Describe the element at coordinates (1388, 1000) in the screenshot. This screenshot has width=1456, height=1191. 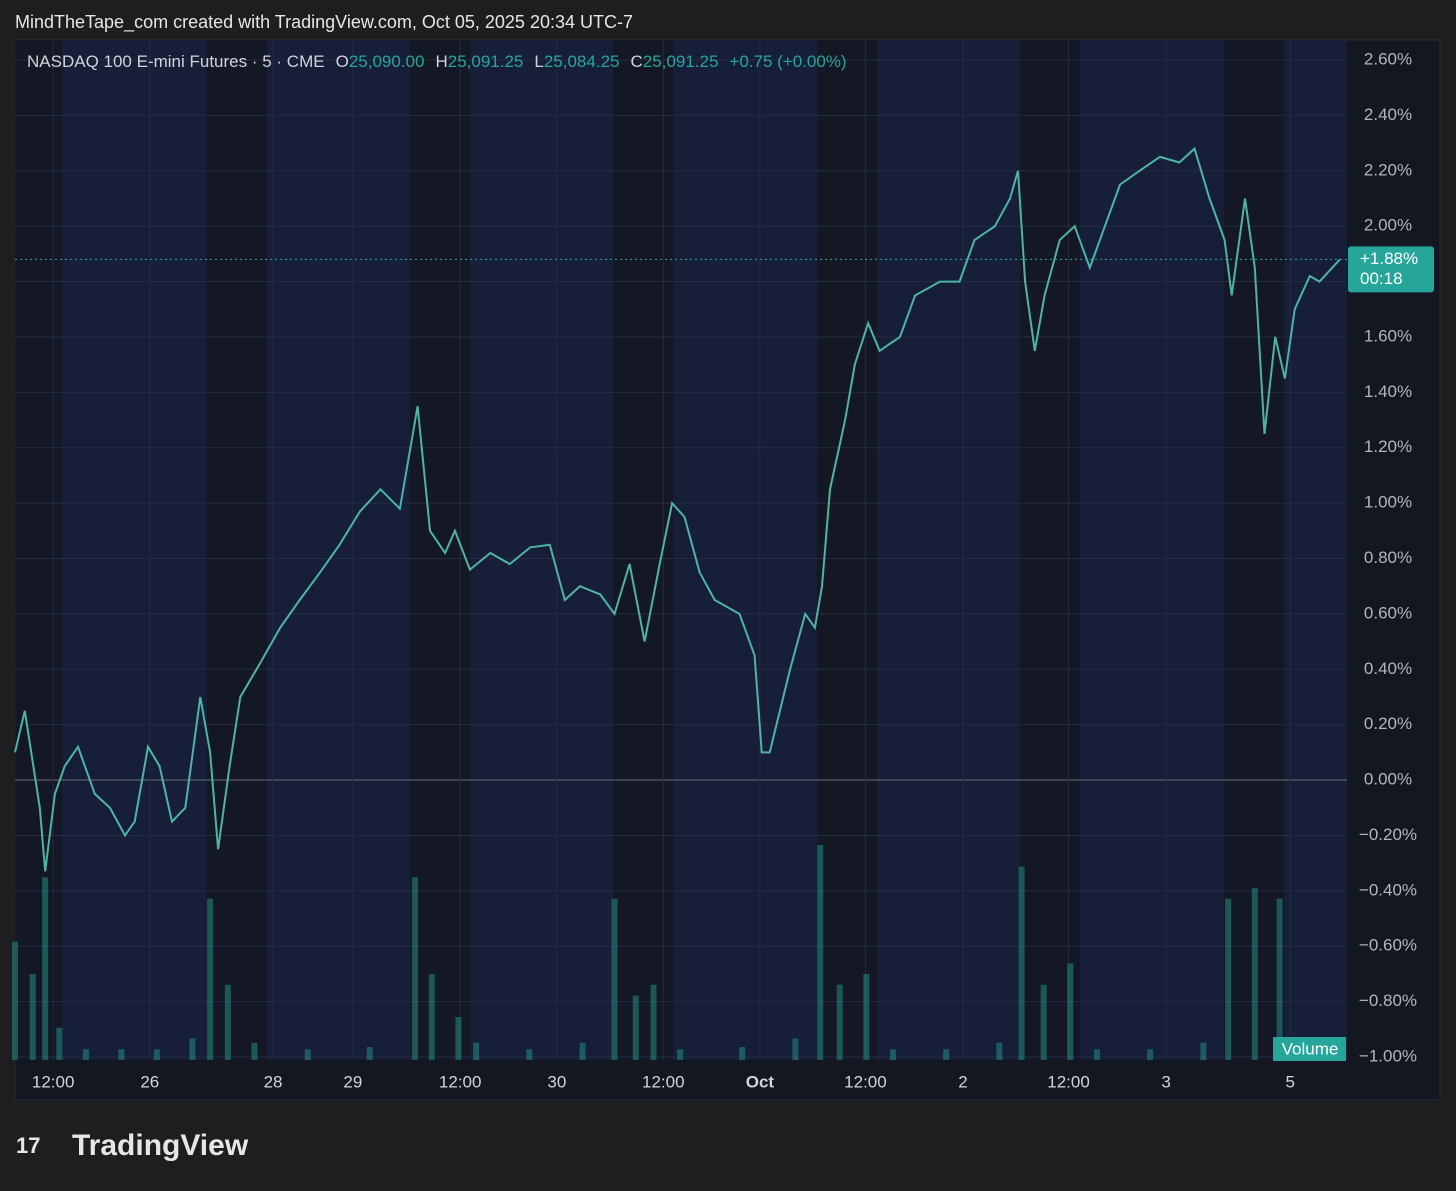
I see `y-tick-label: −0.80%` at that location.